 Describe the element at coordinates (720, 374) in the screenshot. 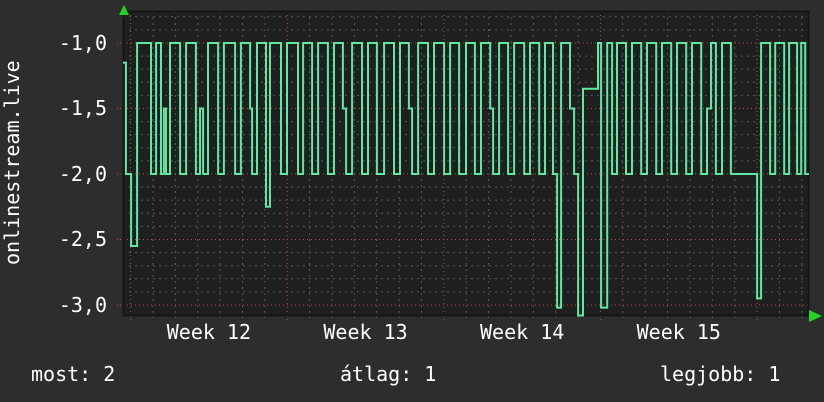

I see `stat-best: legjobb: 1` at that location.